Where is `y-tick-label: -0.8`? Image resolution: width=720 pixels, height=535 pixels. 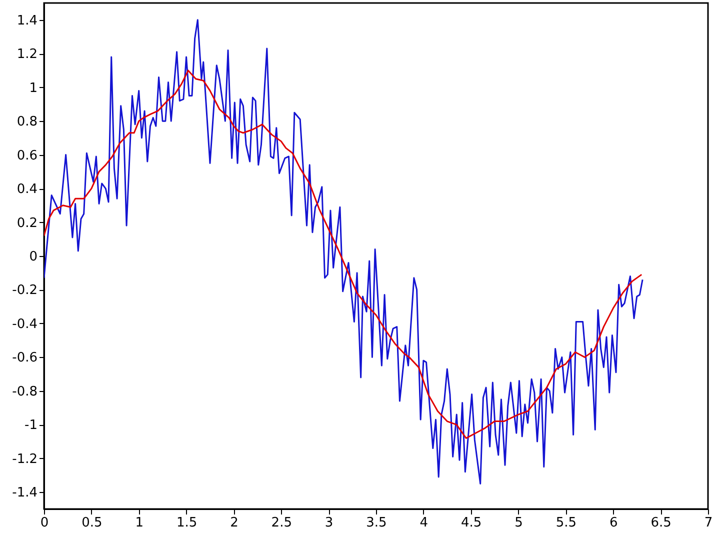
y-tick-label: -0.8 is located at coordinates (25, 392).